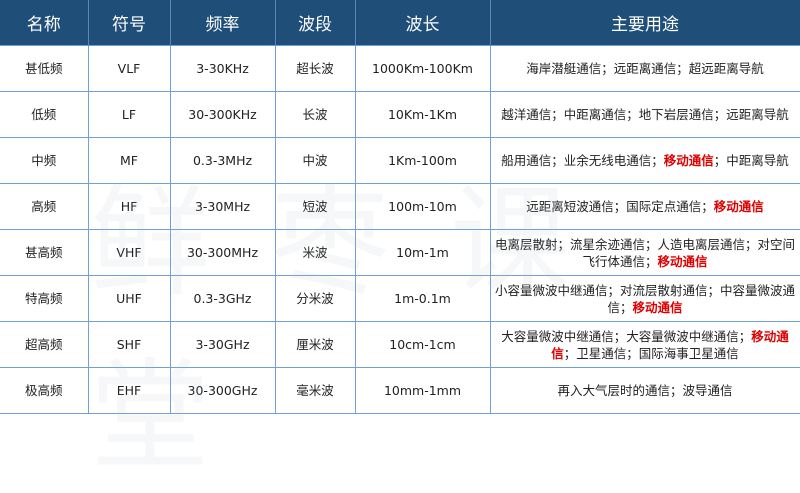 The height and width of the screenshot is (493, 800). What do you see at coordinates (645, 23) in the screenshot?
I see `header-usage: 主要用途` at bounding box center [645, 23].